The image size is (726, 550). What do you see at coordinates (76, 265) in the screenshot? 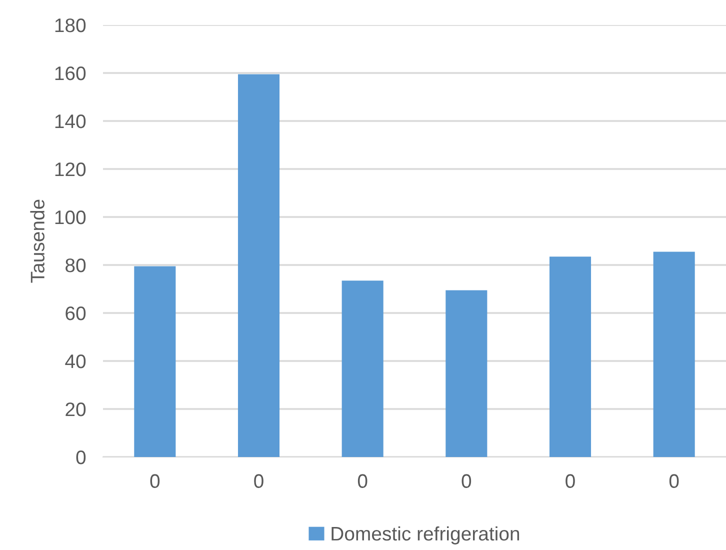
I see `y-tick-label: 80` at bounding box center [76, 265].